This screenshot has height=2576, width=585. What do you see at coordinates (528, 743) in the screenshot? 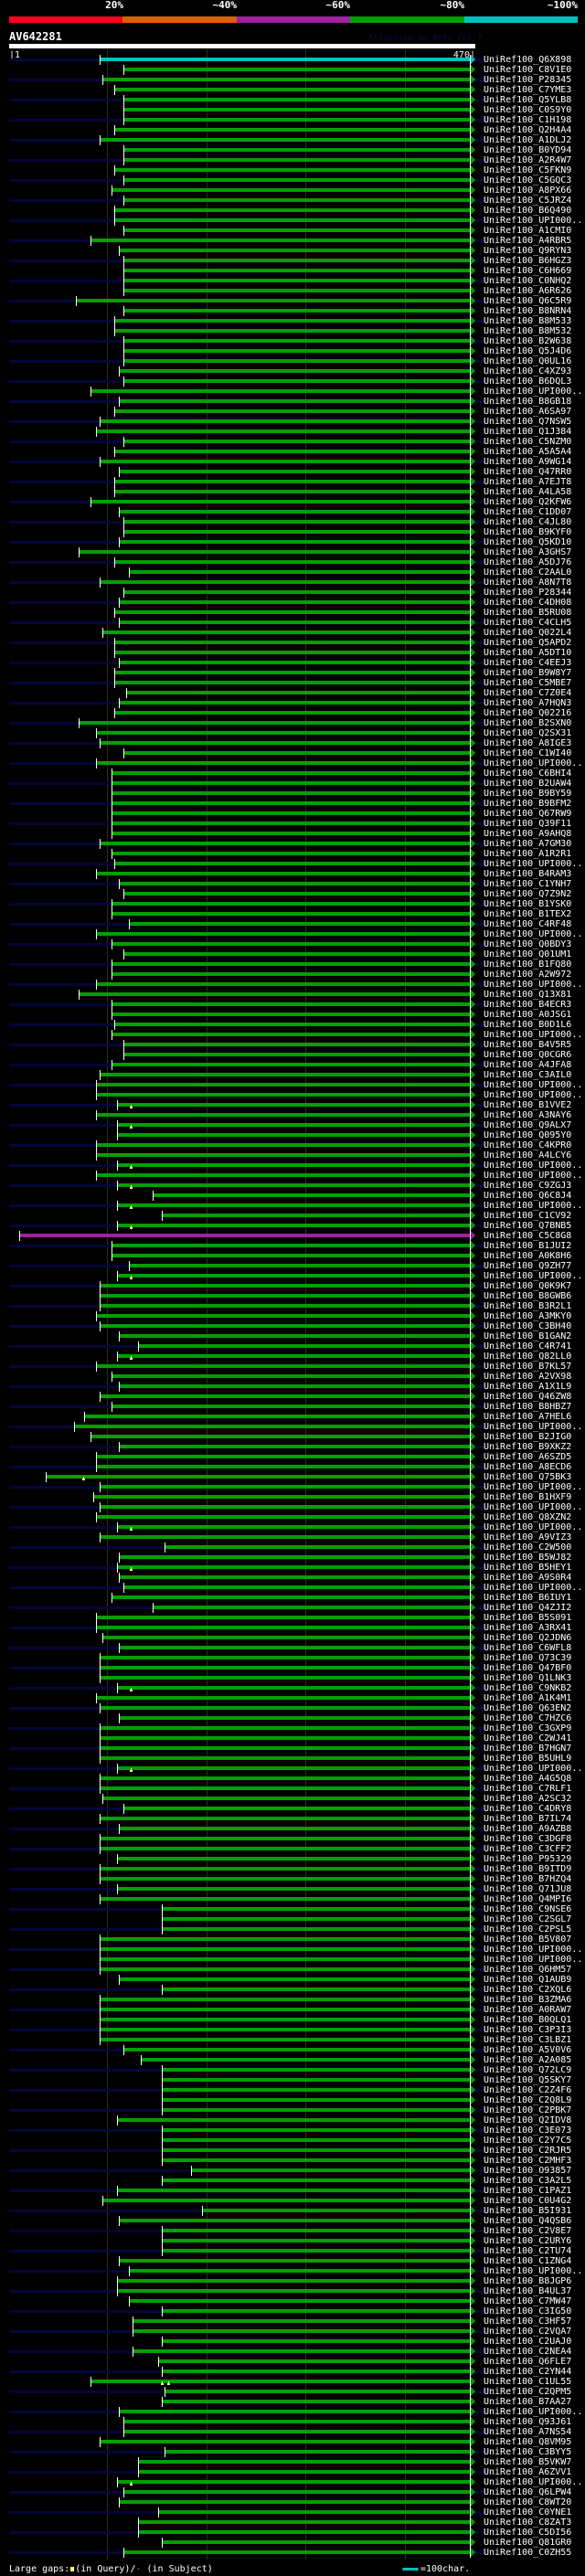
I see `hit-label: UniRef100_A8IGE3` at bounding box center [528, 743].